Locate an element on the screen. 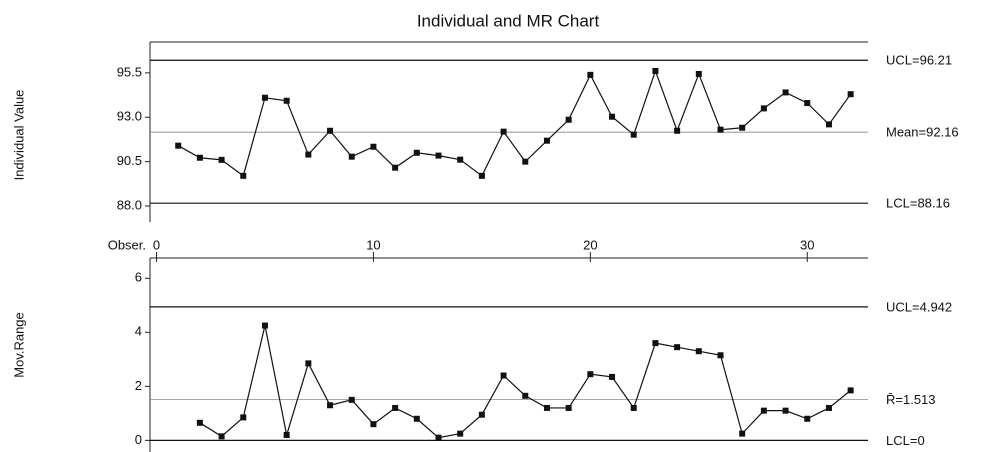  control-line-label: R̄=1.513 is located at coordinates (911, 399).